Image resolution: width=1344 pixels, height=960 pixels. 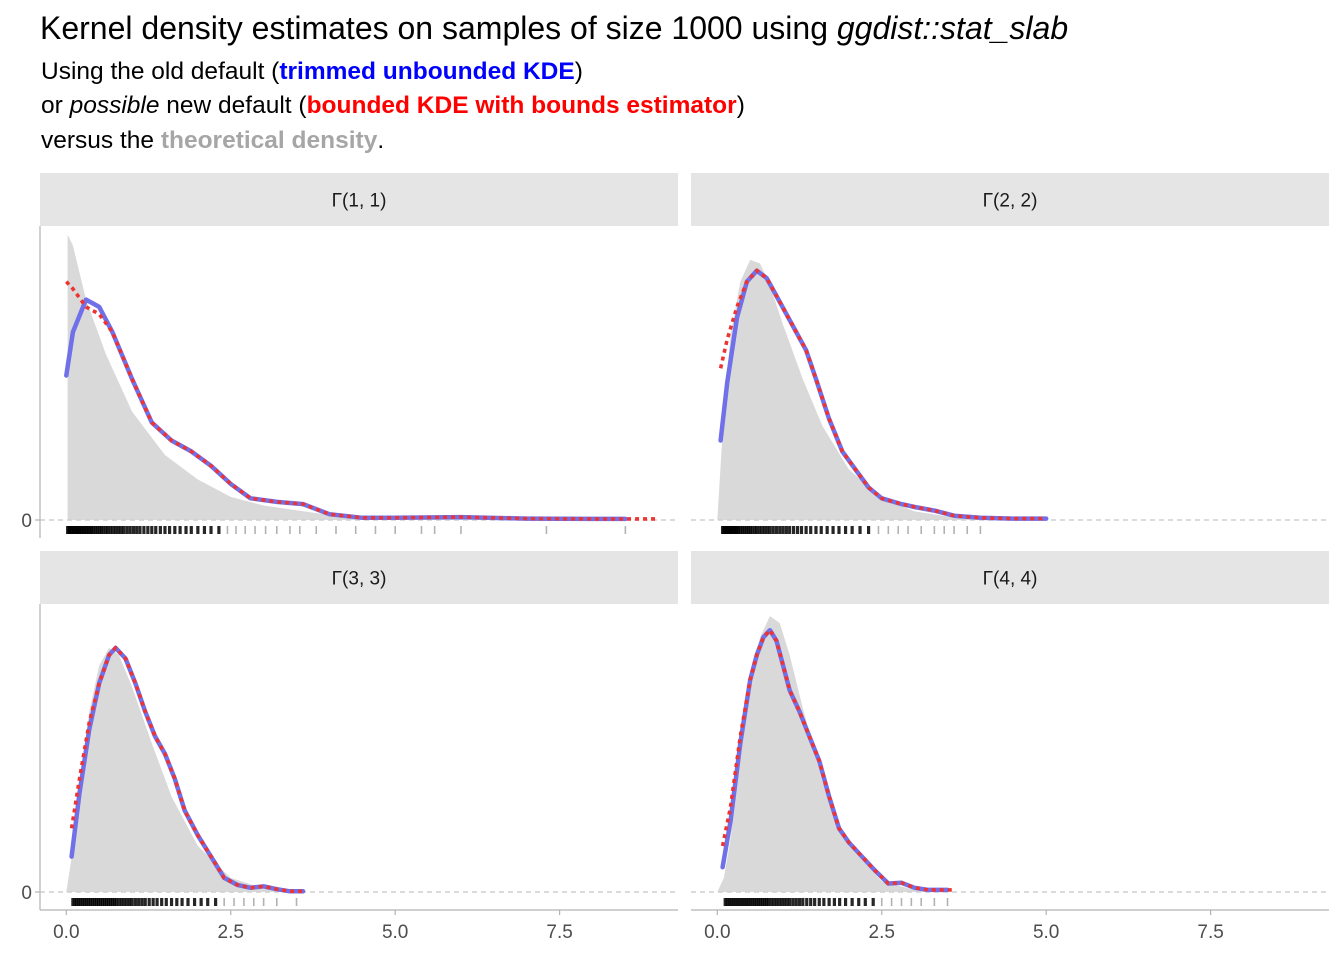 I want to click on panel-2-bounded-kde-line, so click(x=882, y=394).